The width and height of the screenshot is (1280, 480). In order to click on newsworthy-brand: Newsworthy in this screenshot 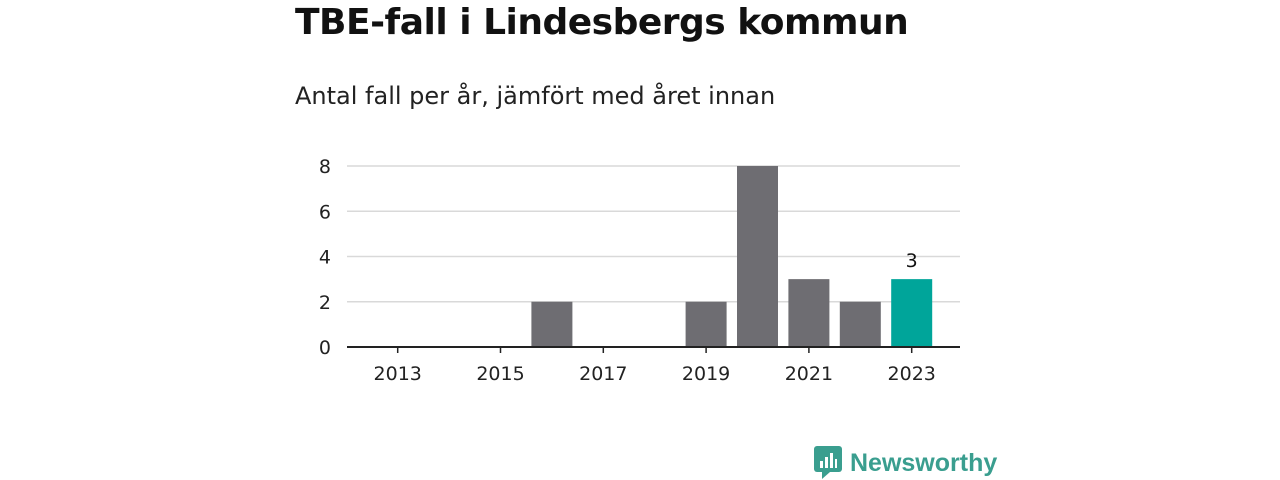, I will do `click(905, 463)`.